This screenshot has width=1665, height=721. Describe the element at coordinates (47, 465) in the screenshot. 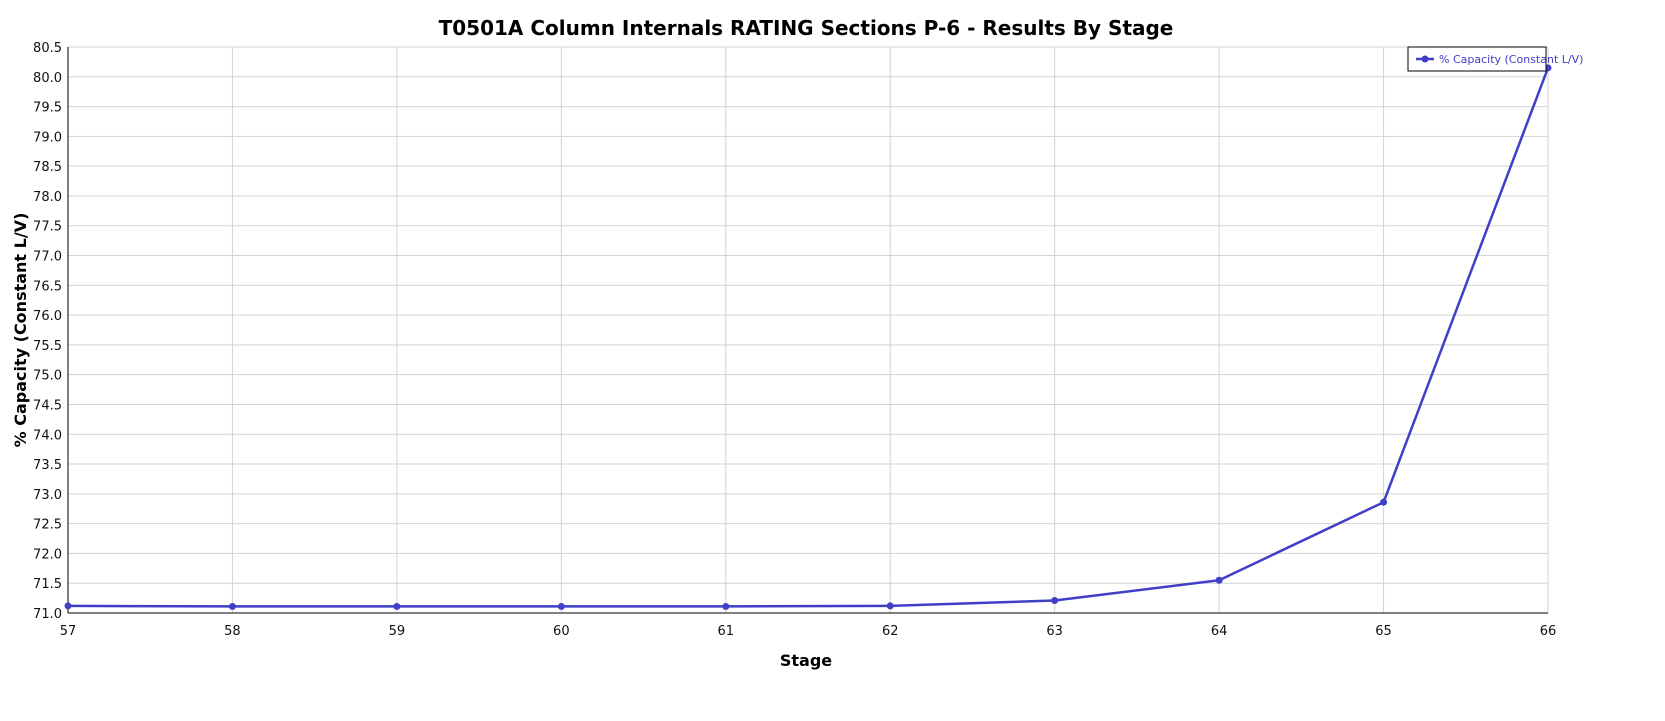

I see `y-tick-label: 73.5` at that location.